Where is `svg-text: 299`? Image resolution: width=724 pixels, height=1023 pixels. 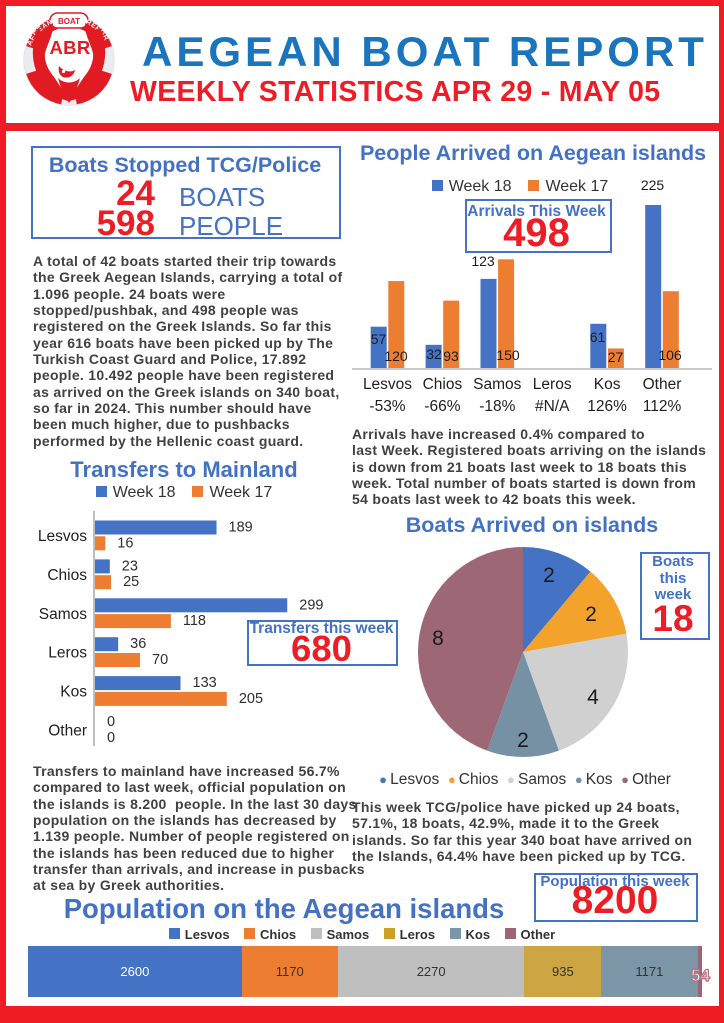
svg-text: 299 is located at coordinates (311, 605).